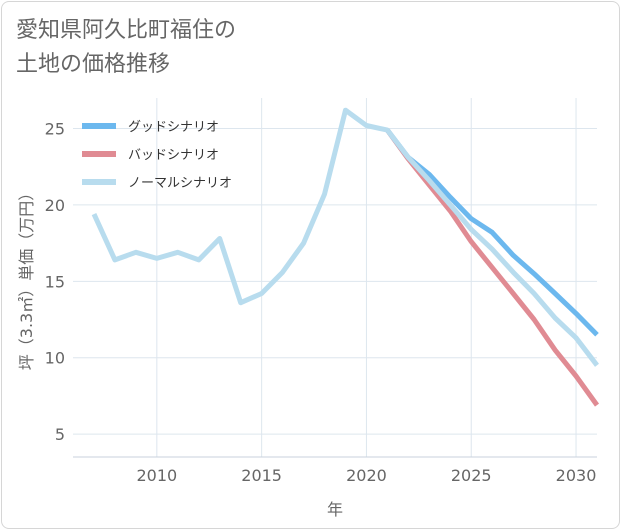  I want to click on y-axis-title: 坪（3.3㎡）単価（万円）, so click(26, 277).